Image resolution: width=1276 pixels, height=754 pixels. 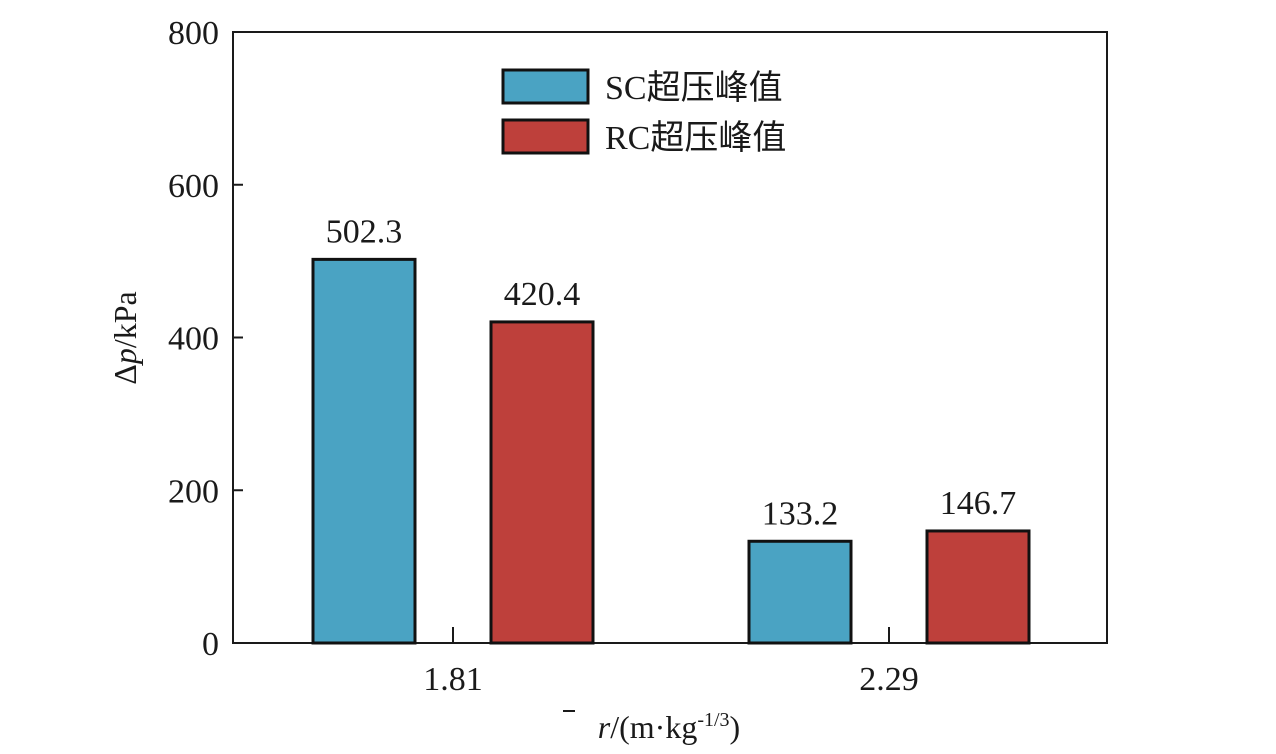 What do you see at coordinates (542, 294) in the screenshot?
I see `data-label-rc-0: 420.4` at bounding box center [542, 294].